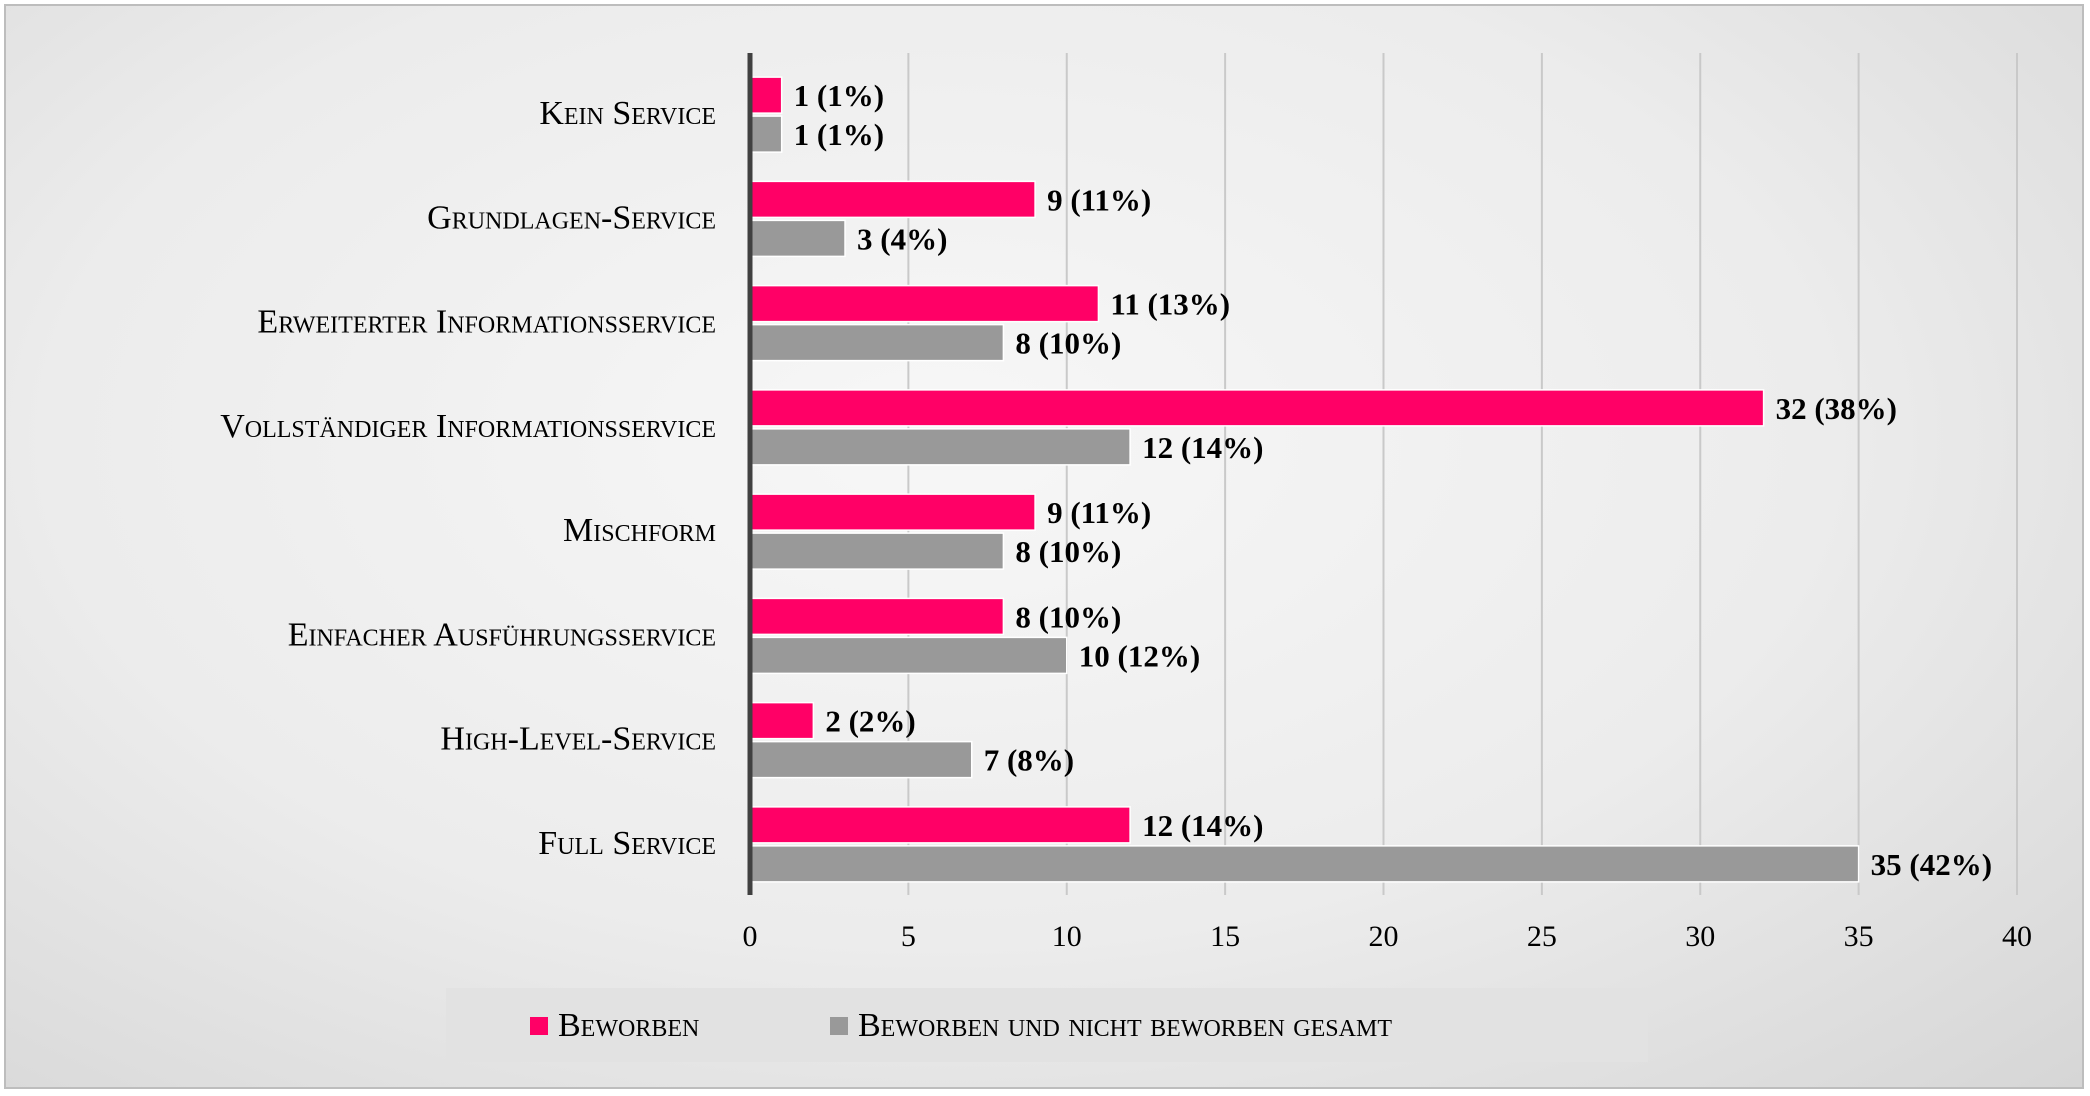 The height and width of the screenshot is (1096, 2090). Describe the element at coordinates (1384, 936) in the screenshot. I see `x-tick-label-20: 20` at that location.